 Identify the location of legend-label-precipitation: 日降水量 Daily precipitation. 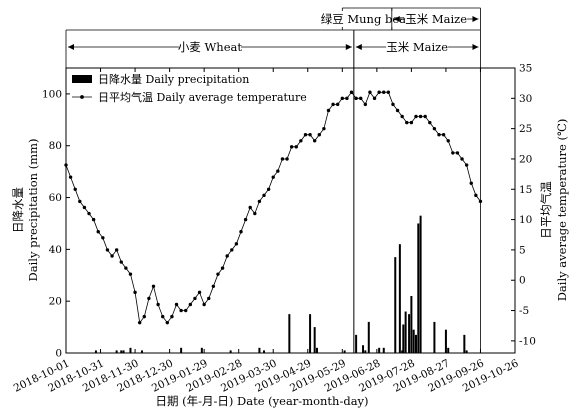
(173, 79).